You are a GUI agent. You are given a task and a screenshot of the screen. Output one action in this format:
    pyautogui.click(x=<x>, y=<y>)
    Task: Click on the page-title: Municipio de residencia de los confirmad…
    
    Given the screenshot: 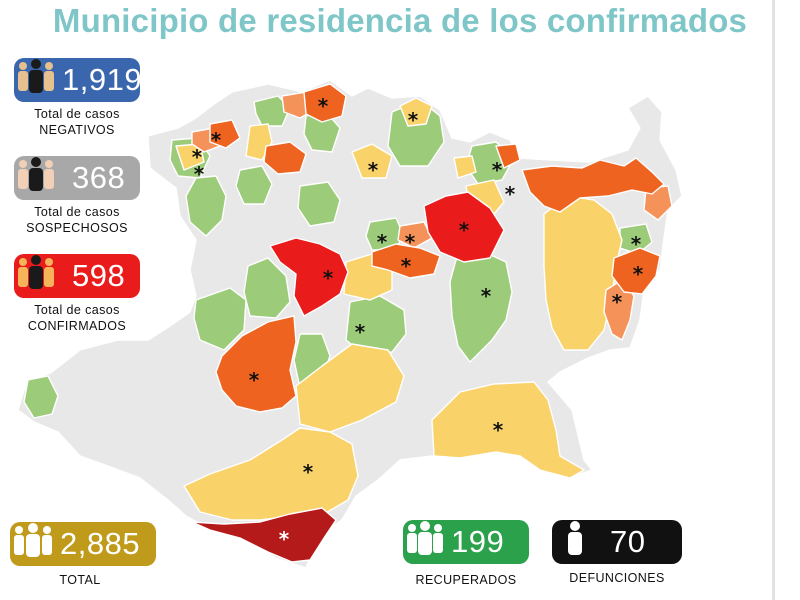 What is the action you would take?
    pyautogui.click(x=400, y=20)
    